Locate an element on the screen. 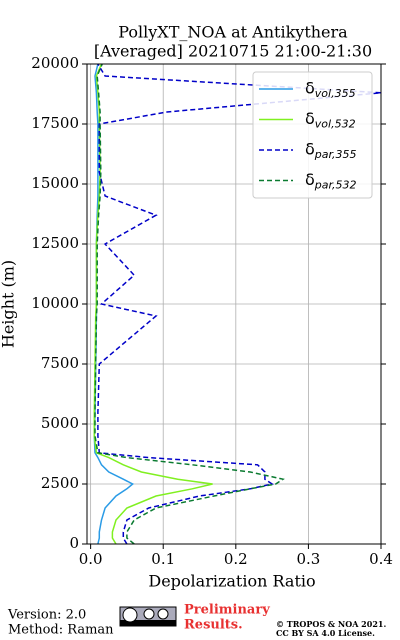  version: Version: 2.0 is located at coordinates (46, 615).